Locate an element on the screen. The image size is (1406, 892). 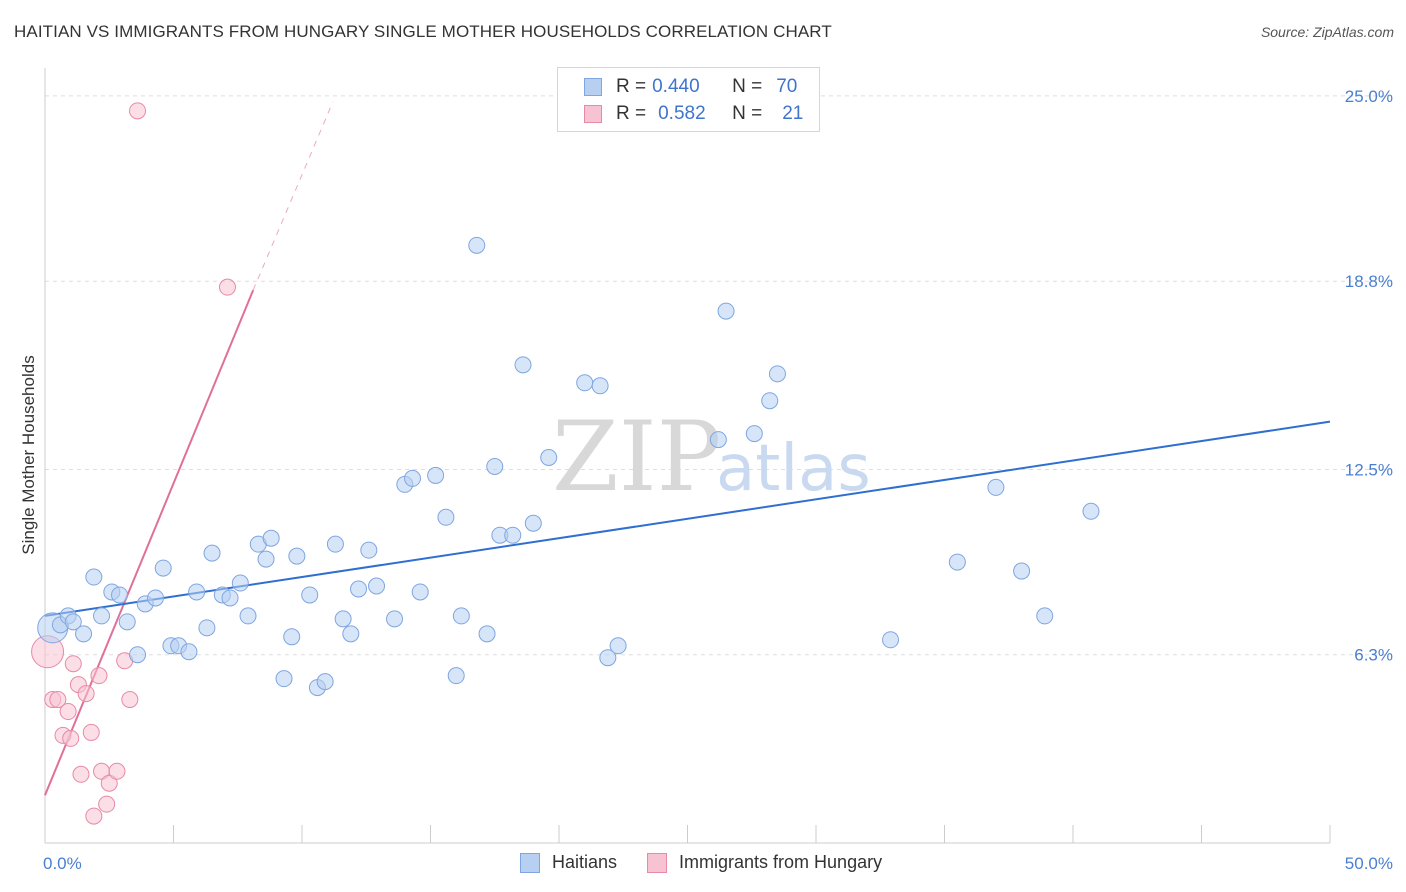
series-legend-haitians: Haitians is located at coordinates (568, 862).